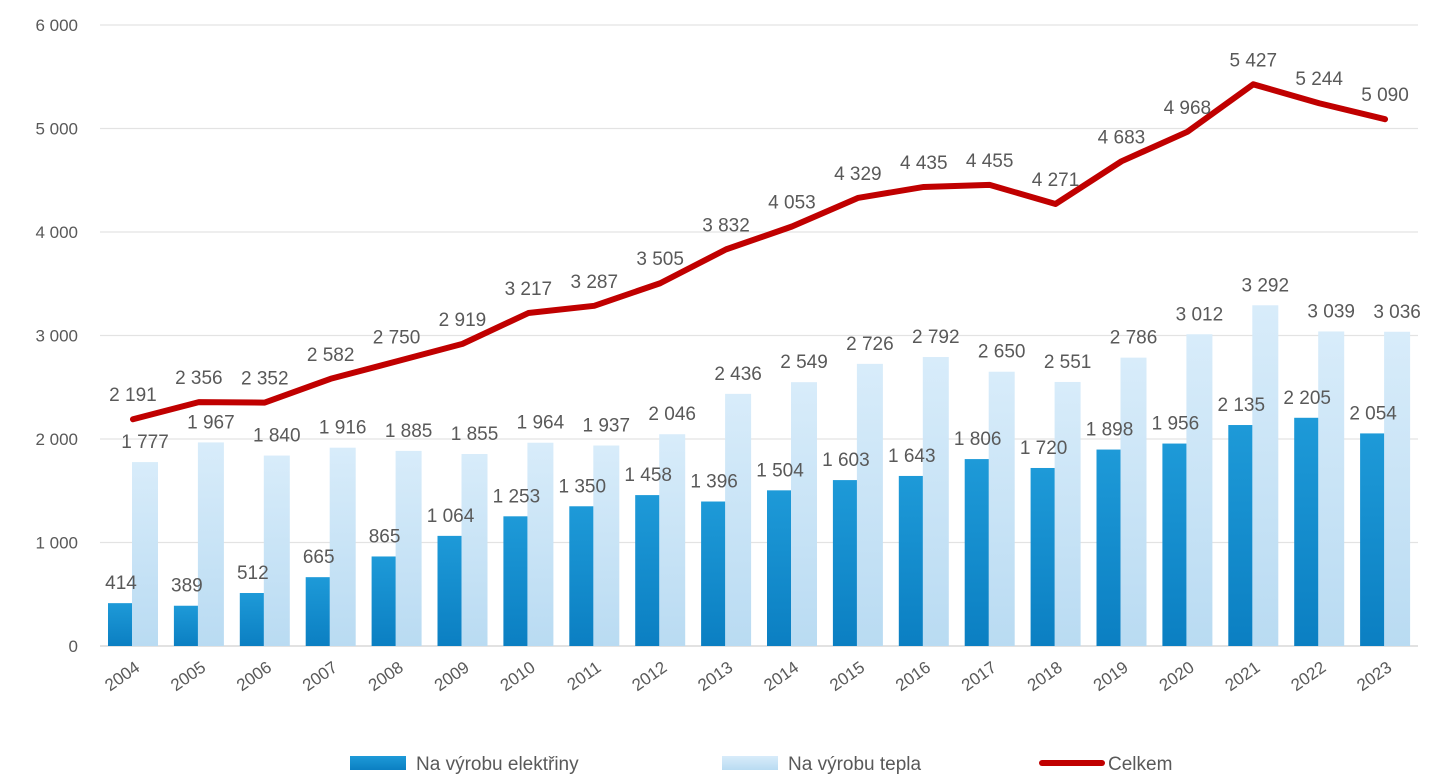  What do you see at coordinates (726, 225) in the screenshot?
I see `label-total: 3 832` at bounding box center [726, 225].